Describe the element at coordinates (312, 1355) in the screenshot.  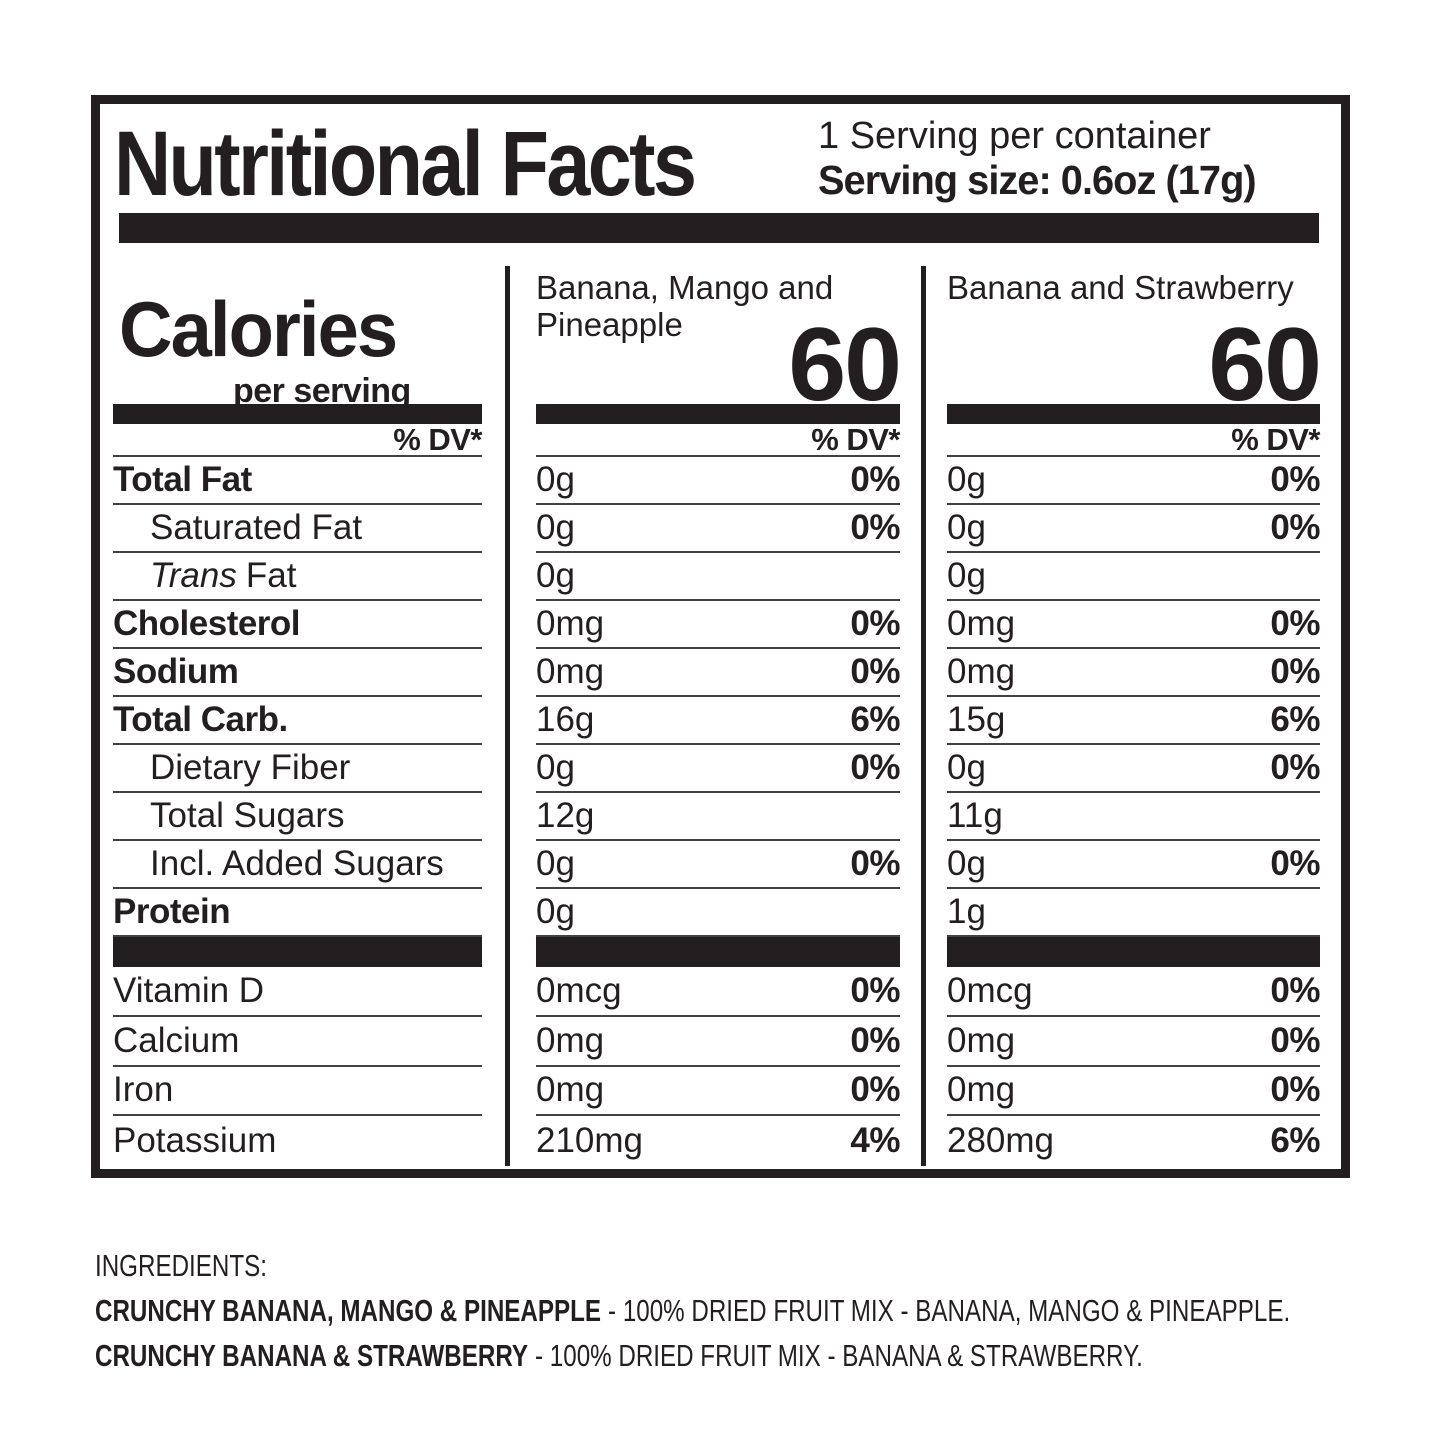
I see `ingredient-product-name: CRUNCHY BANANA & STRAWBERRY` at that location.